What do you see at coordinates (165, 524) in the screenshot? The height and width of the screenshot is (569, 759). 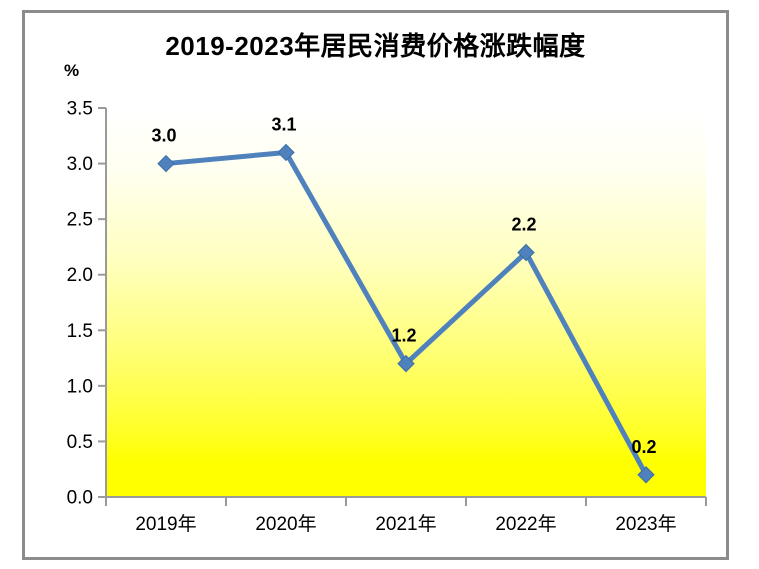 I see `x-tick-label: 2019年` at bounding box center [165, 524].